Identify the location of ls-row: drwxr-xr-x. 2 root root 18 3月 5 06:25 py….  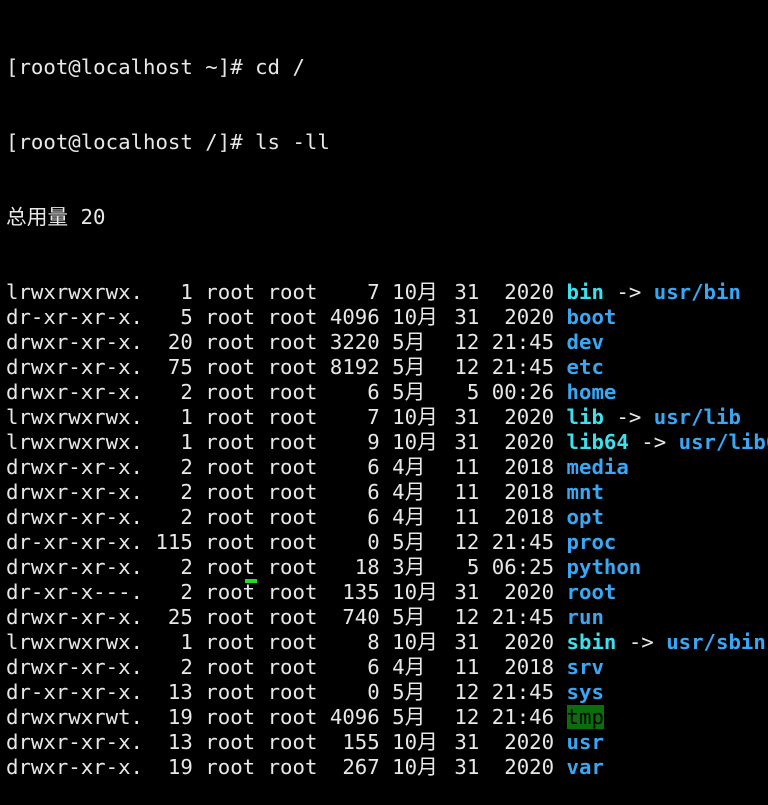
(324, 567).